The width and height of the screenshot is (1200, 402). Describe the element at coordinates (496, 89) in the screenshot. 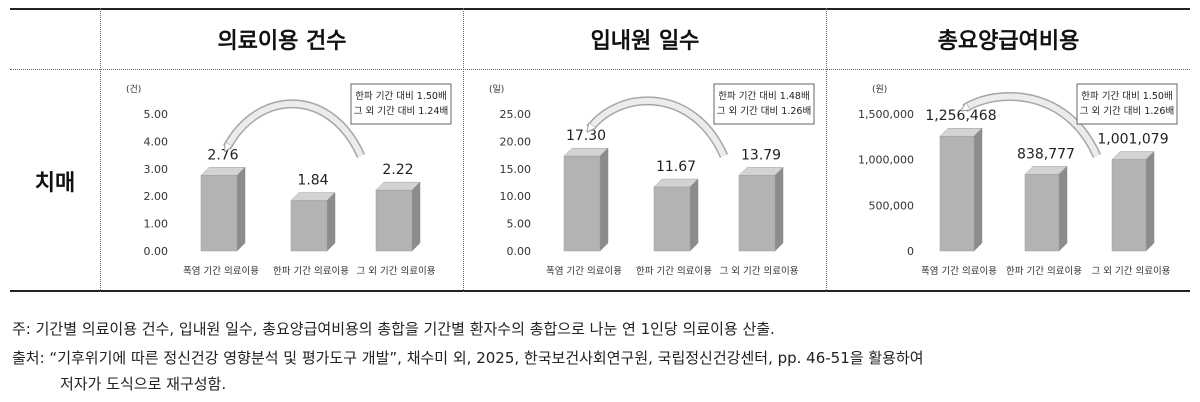

I see `axis-unit-label: (일)` at that location.